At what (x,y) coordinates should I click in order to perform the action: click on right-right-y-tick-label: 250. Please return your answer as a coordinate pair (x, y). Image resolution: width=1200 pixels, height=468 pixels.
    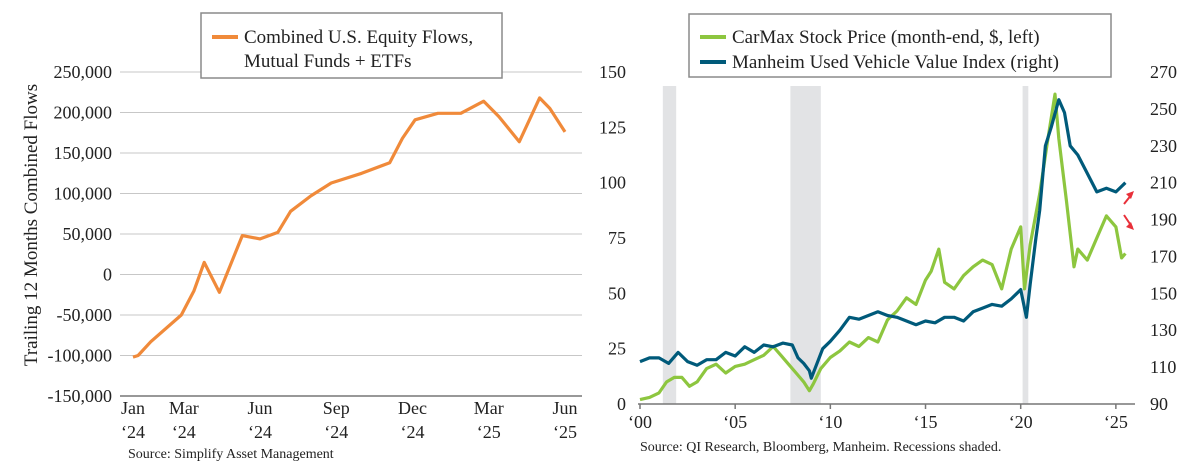
    Looking at the image, I should click on (1163, 109).